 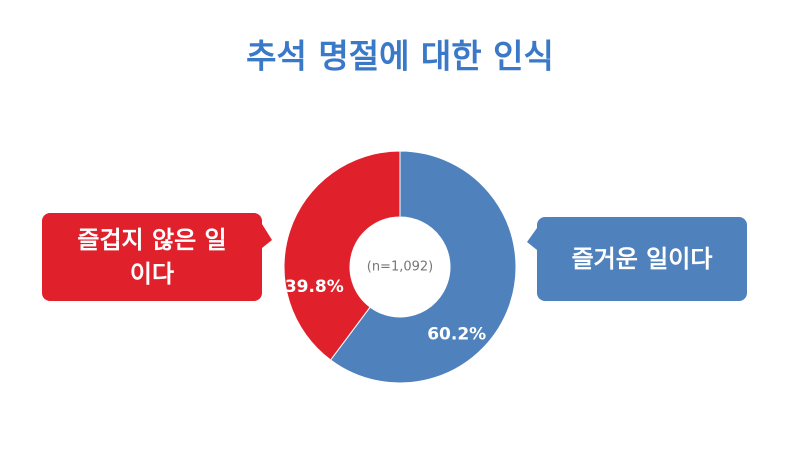 What do you see at coordinates (400, 56) in the screenshot?
I see `chart-title: 추석 명절에 대한 인식` at bounding box center [400, 56].